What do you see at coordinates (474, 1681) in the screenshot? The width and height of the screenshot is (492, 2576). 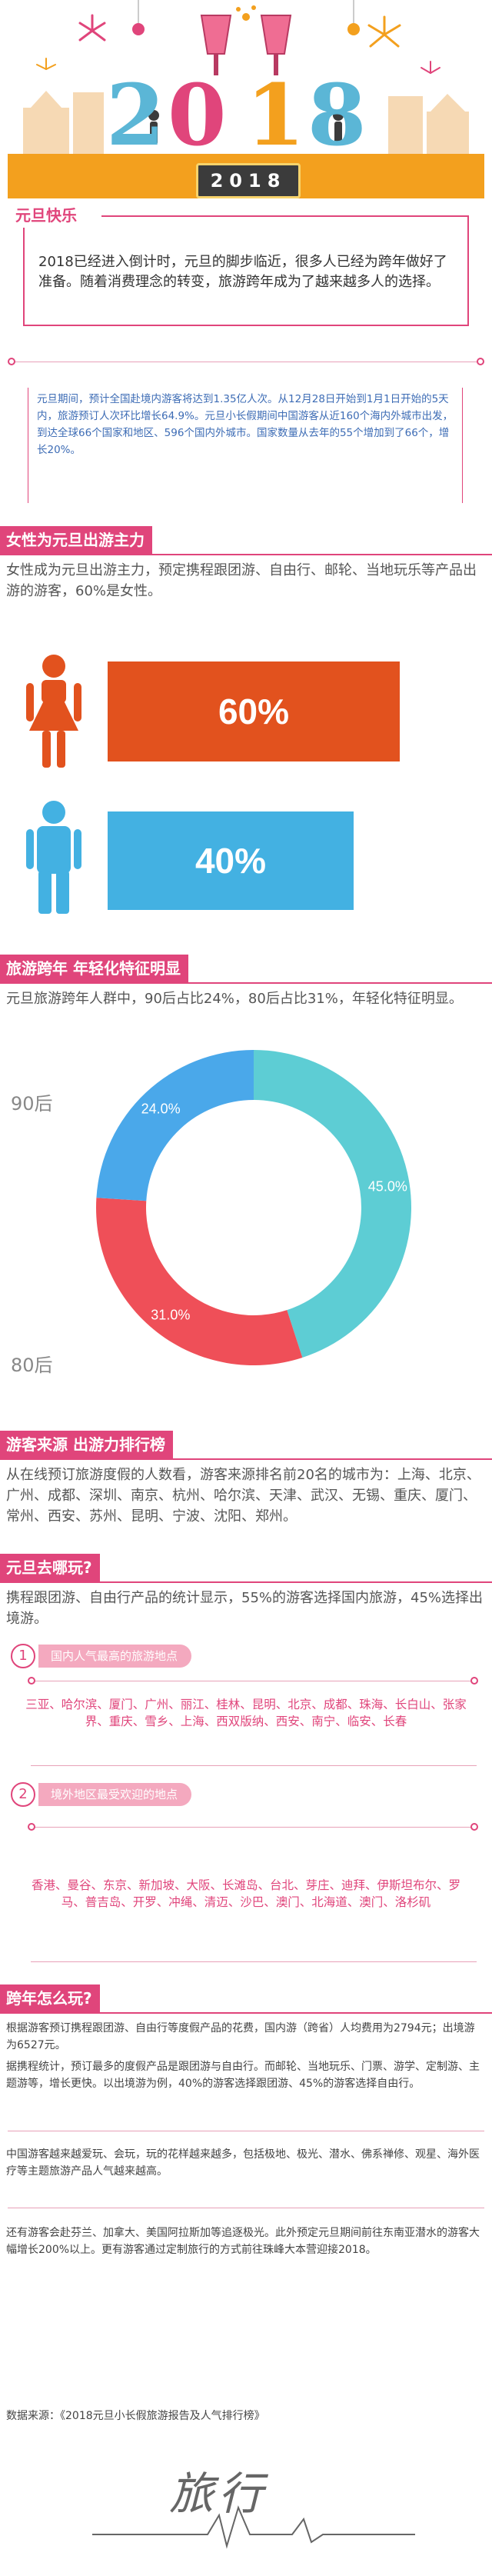 I see `sub1-dot-right` at bounding box center [474, 1681].